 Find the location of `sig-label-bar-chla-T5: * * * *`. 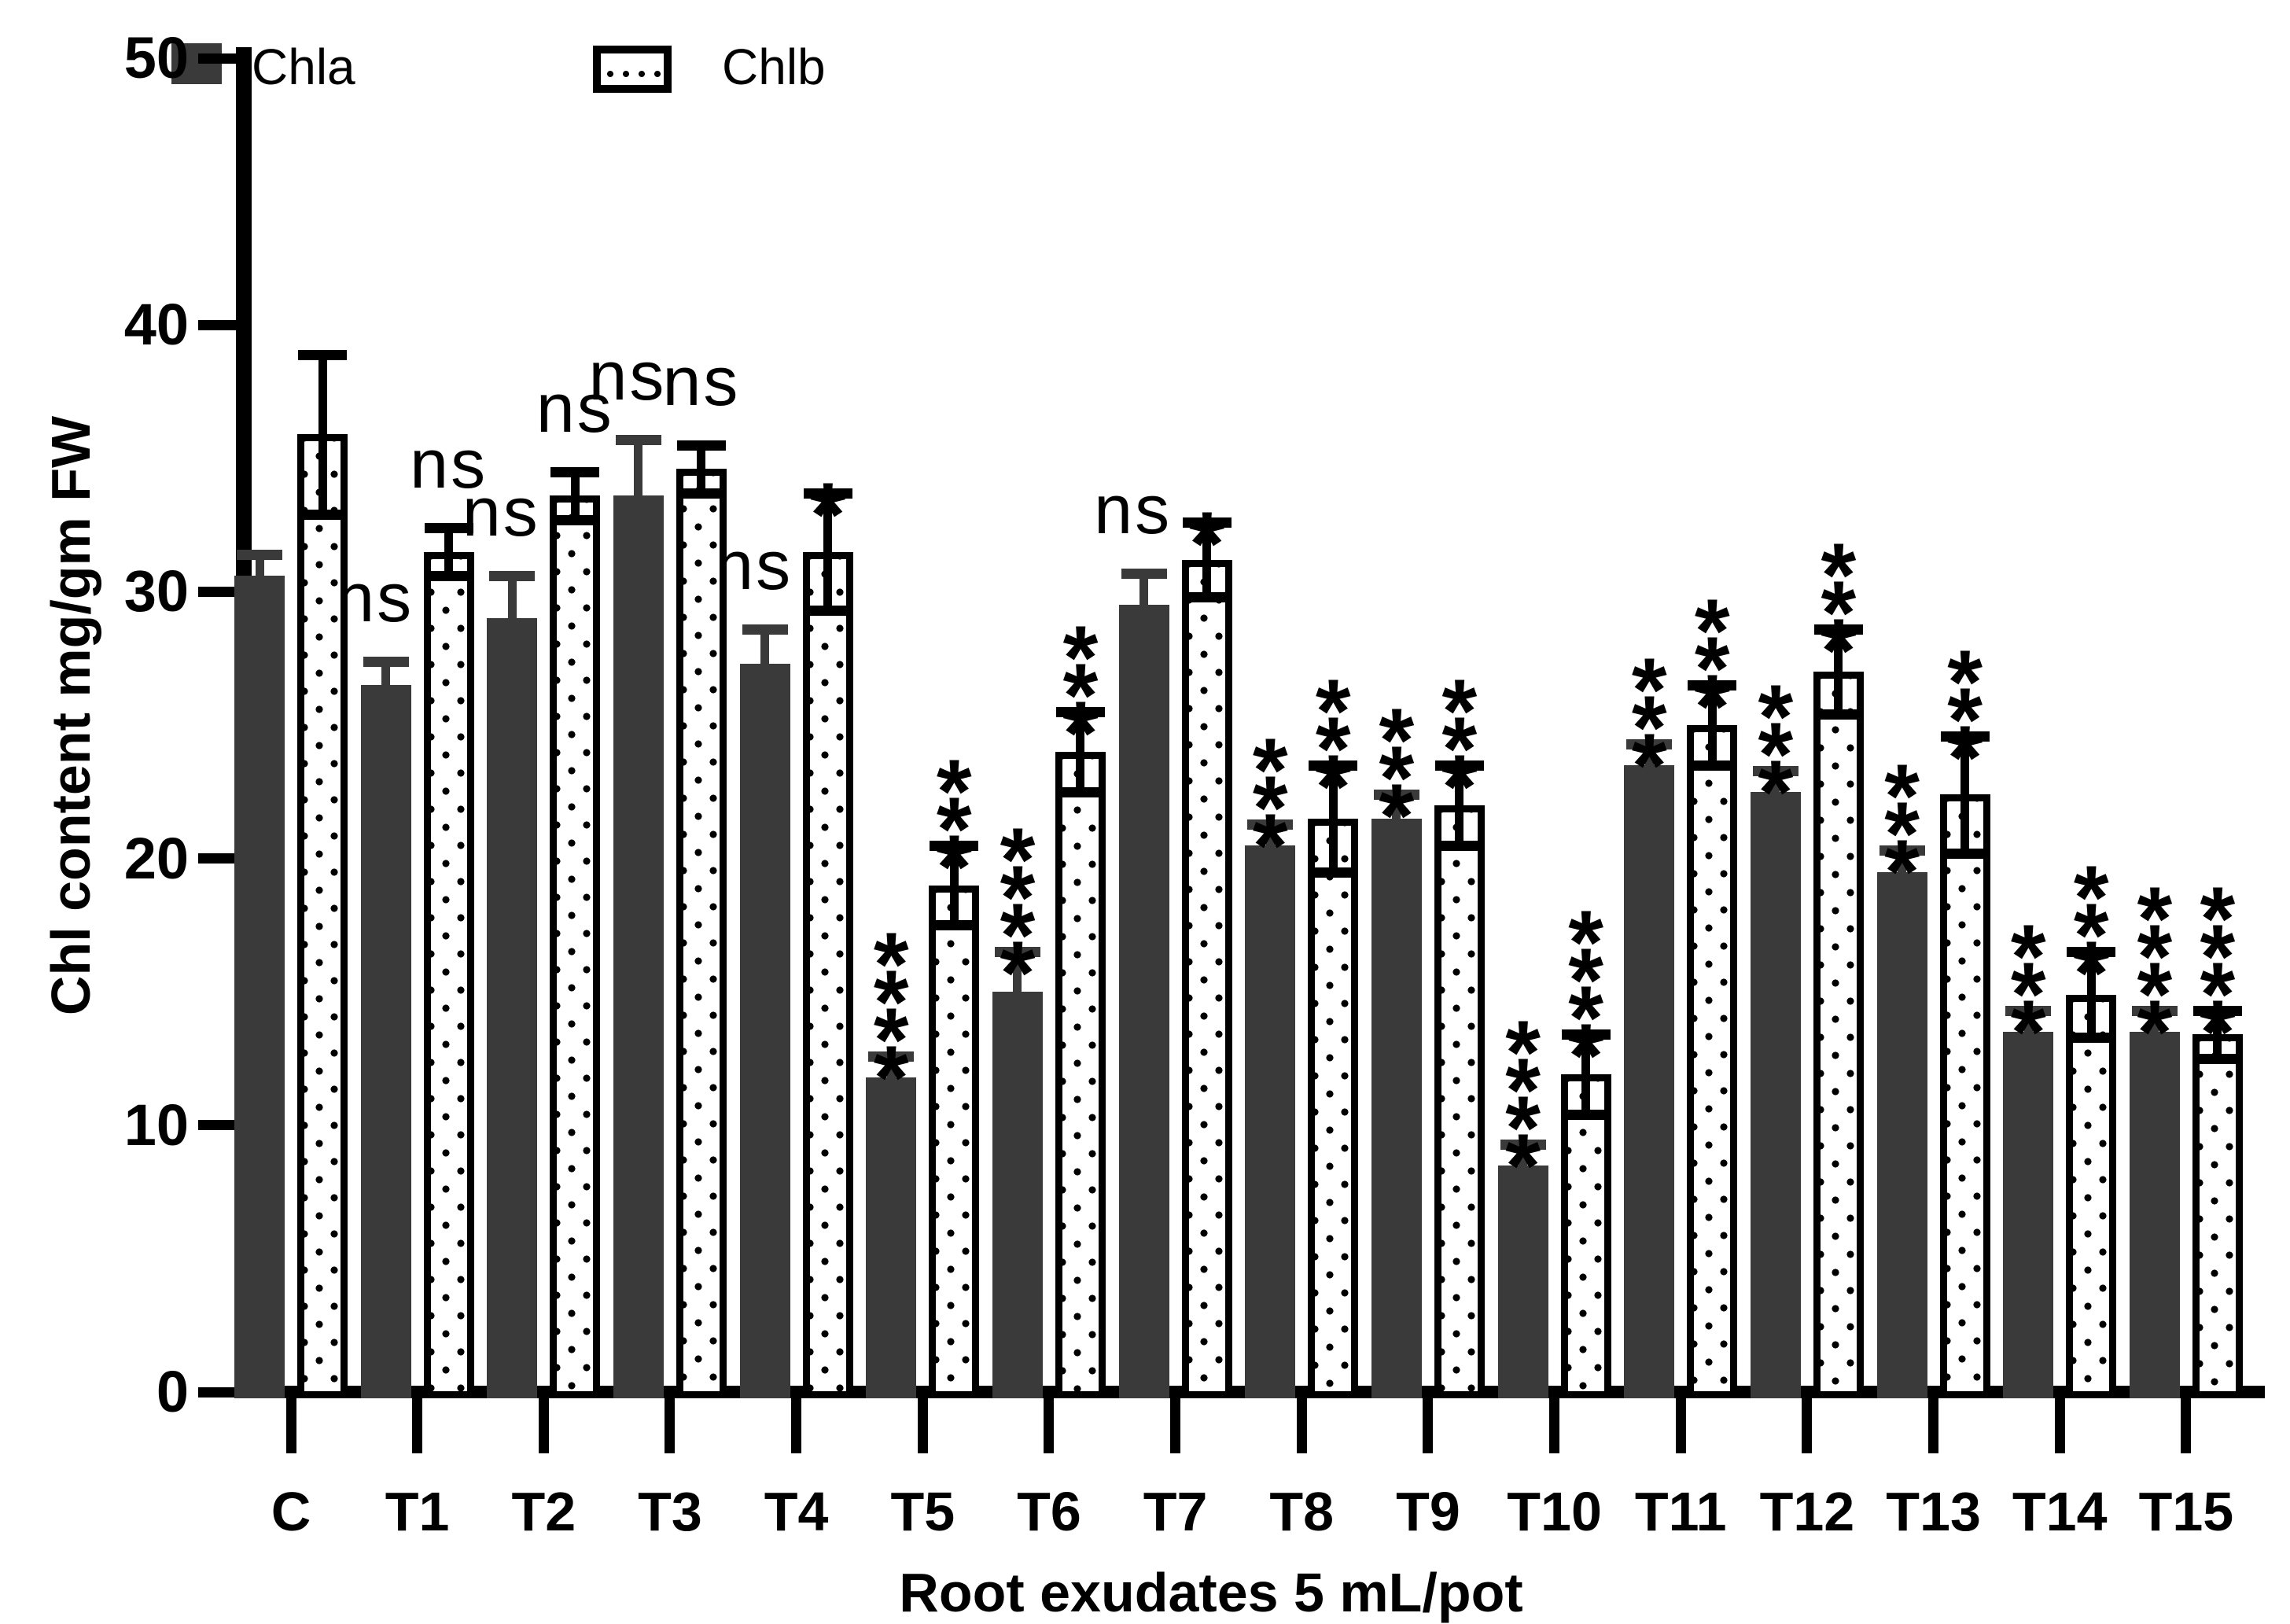

sig-label-bar-chla-T5: * * * * is located at coordinates (891, 1021).